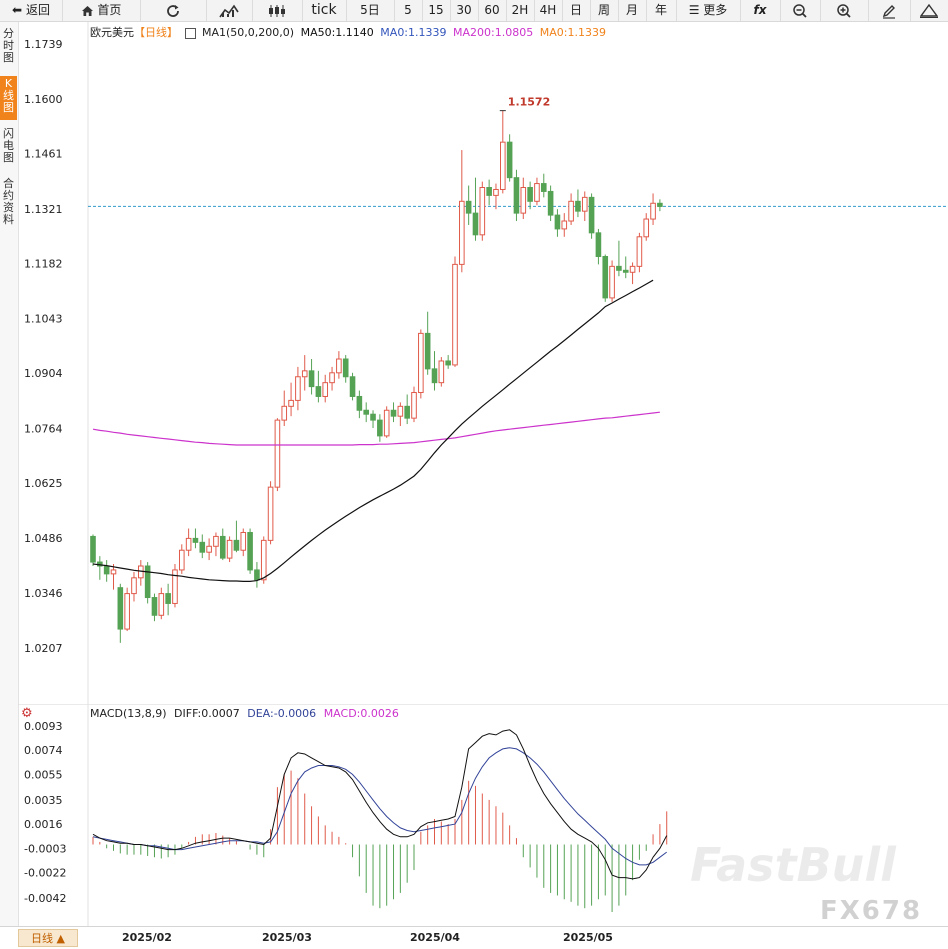  I want to click on zoom-out-icon, so click(800, 10).